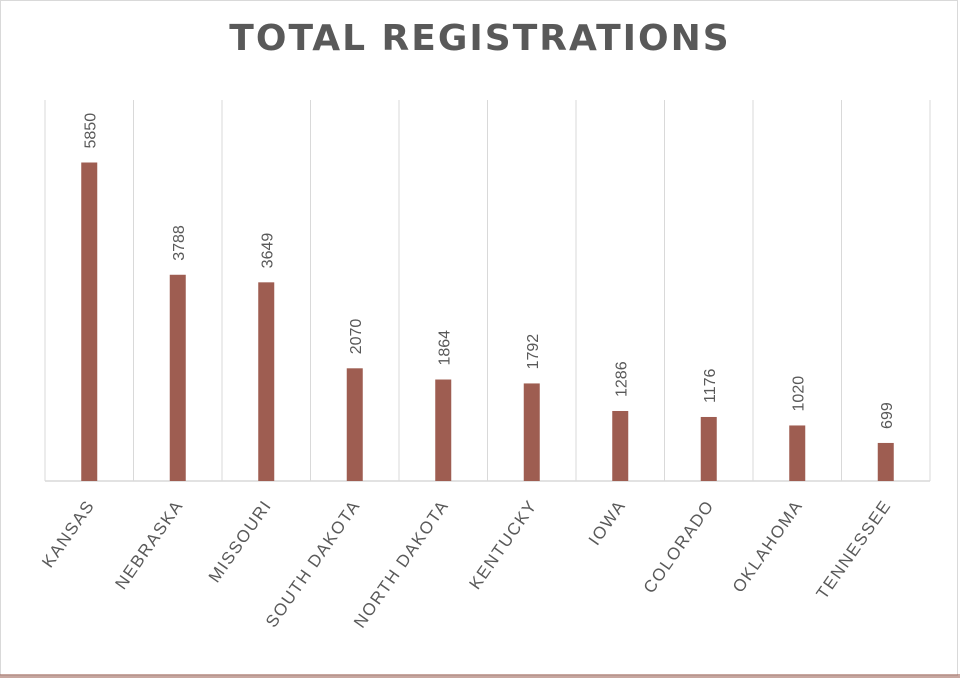 The height and width of the screenshot is (678, 960). I want to click on data-label: 1020, so click(798, 394).